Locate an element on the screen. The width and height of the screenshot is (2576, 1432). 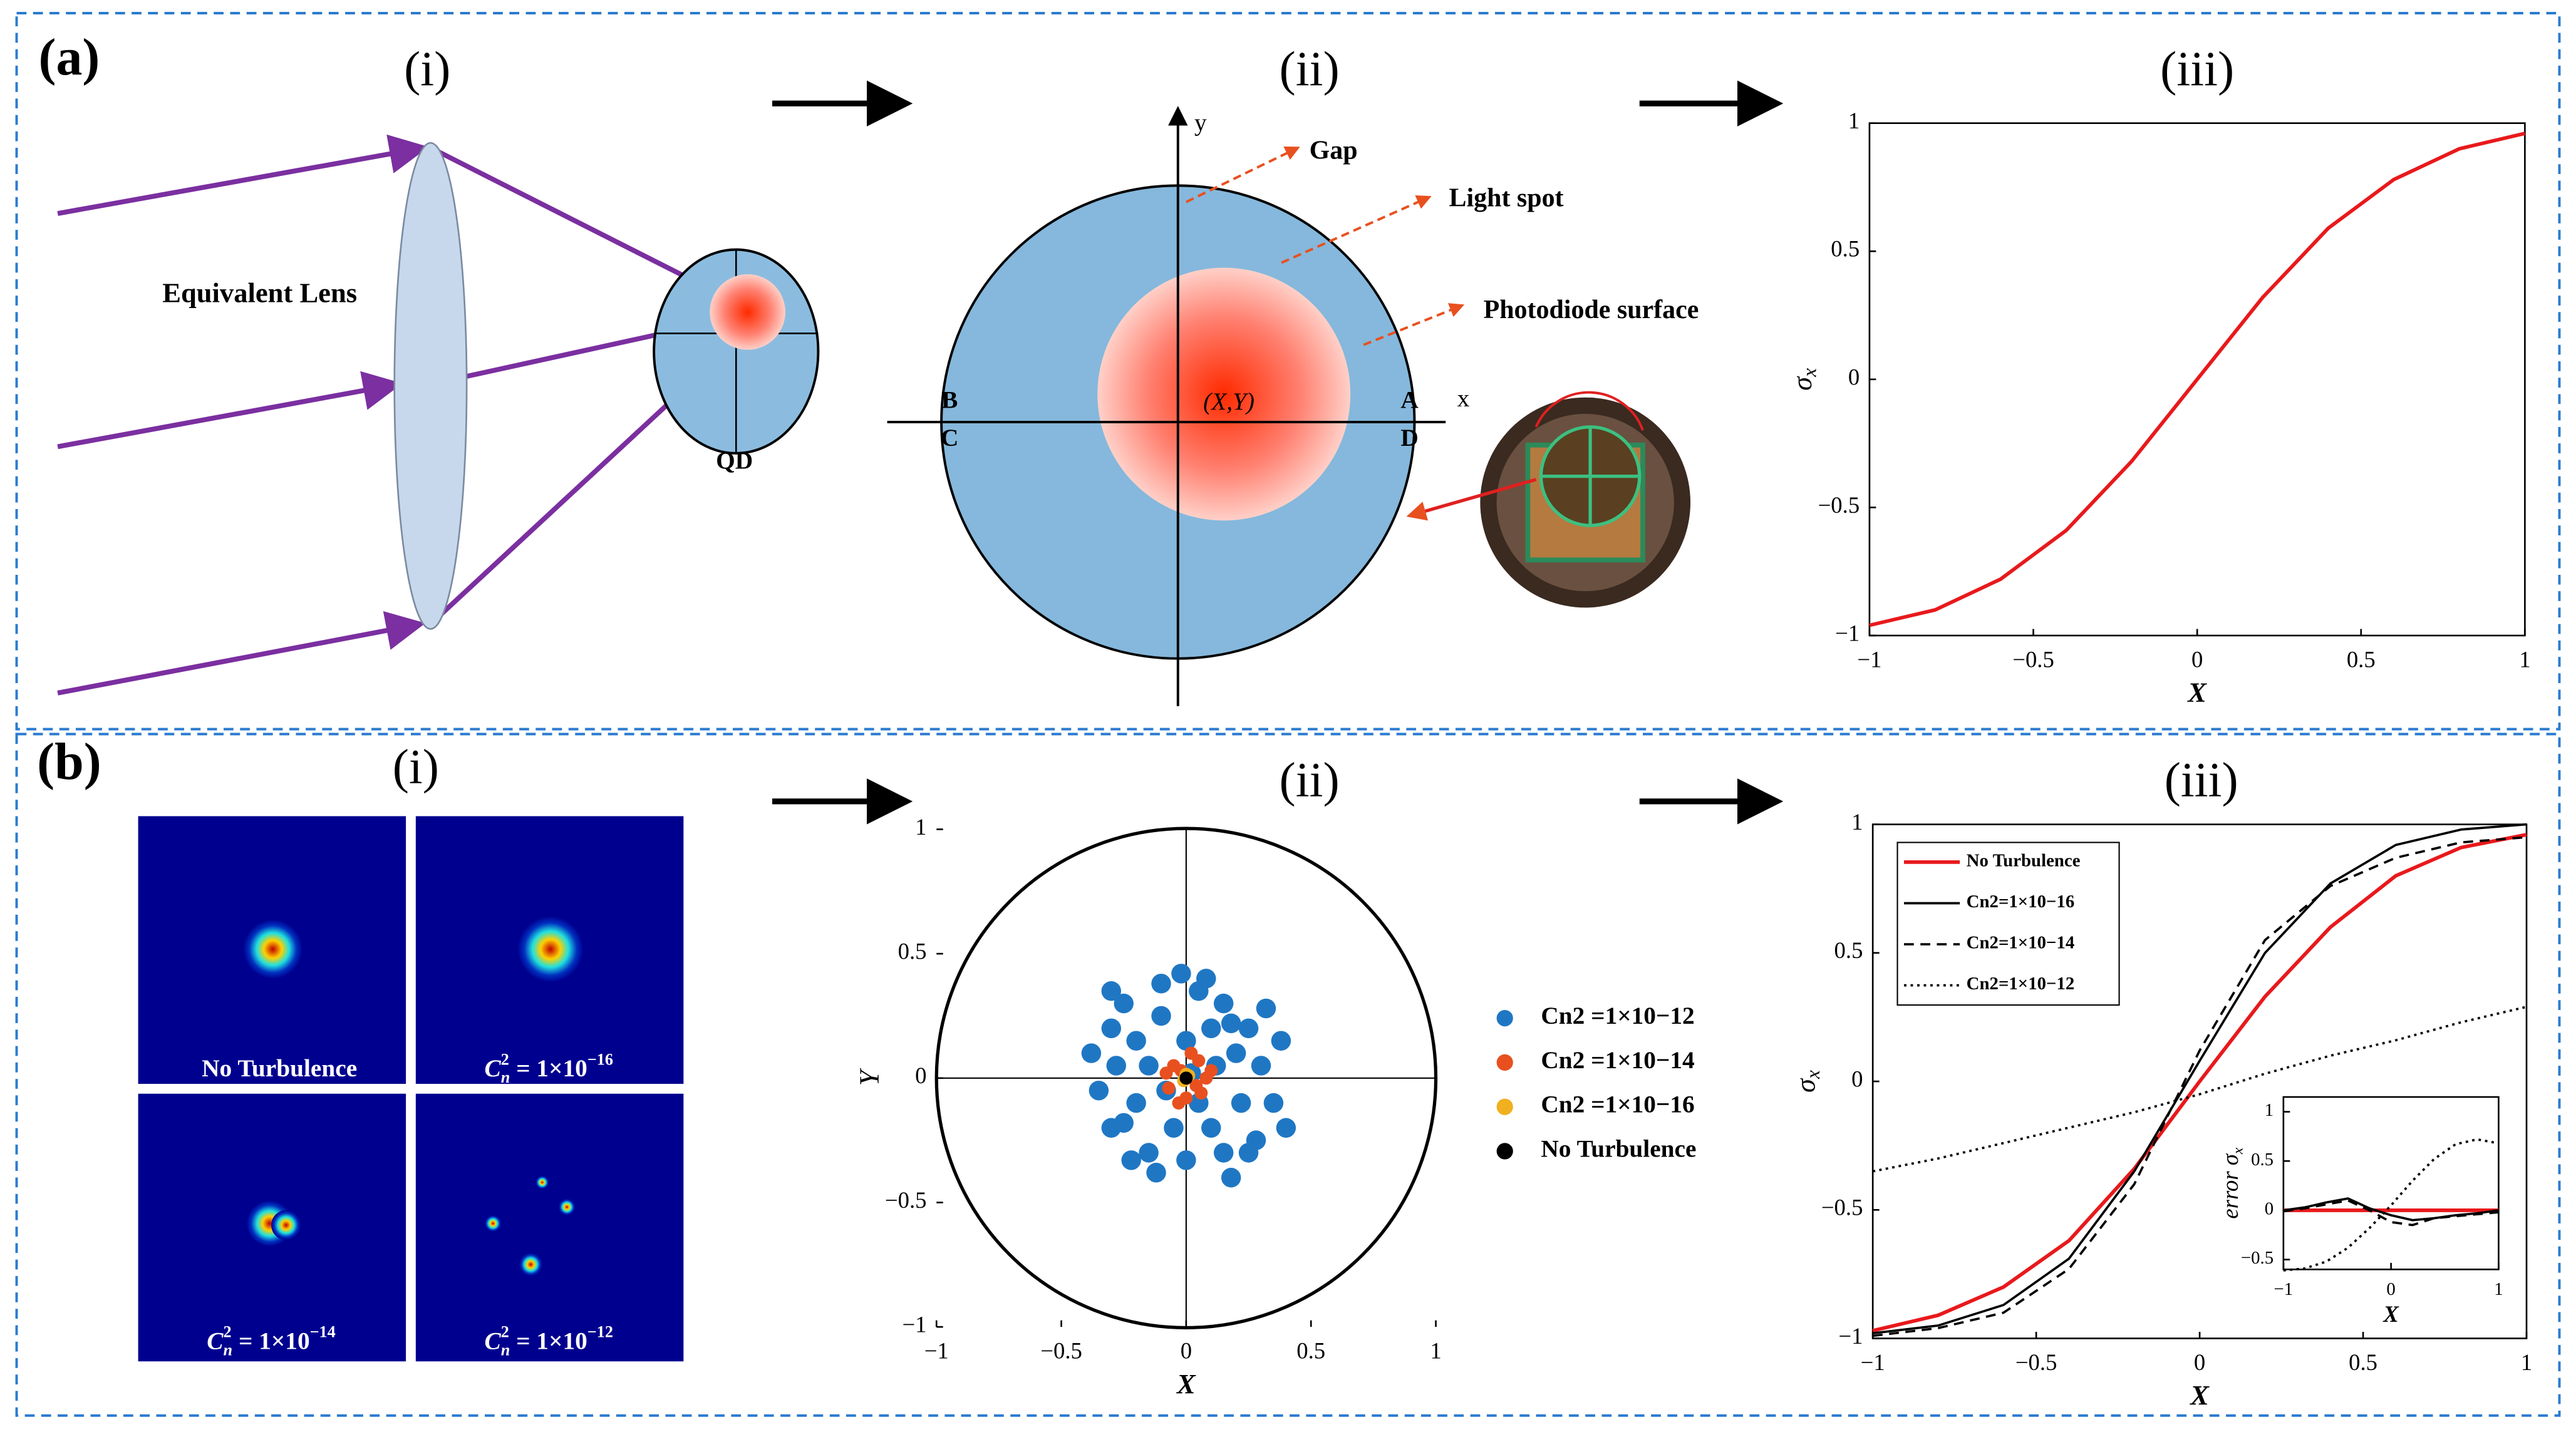
superscript: −14 is located at coordinates (323, 1332).